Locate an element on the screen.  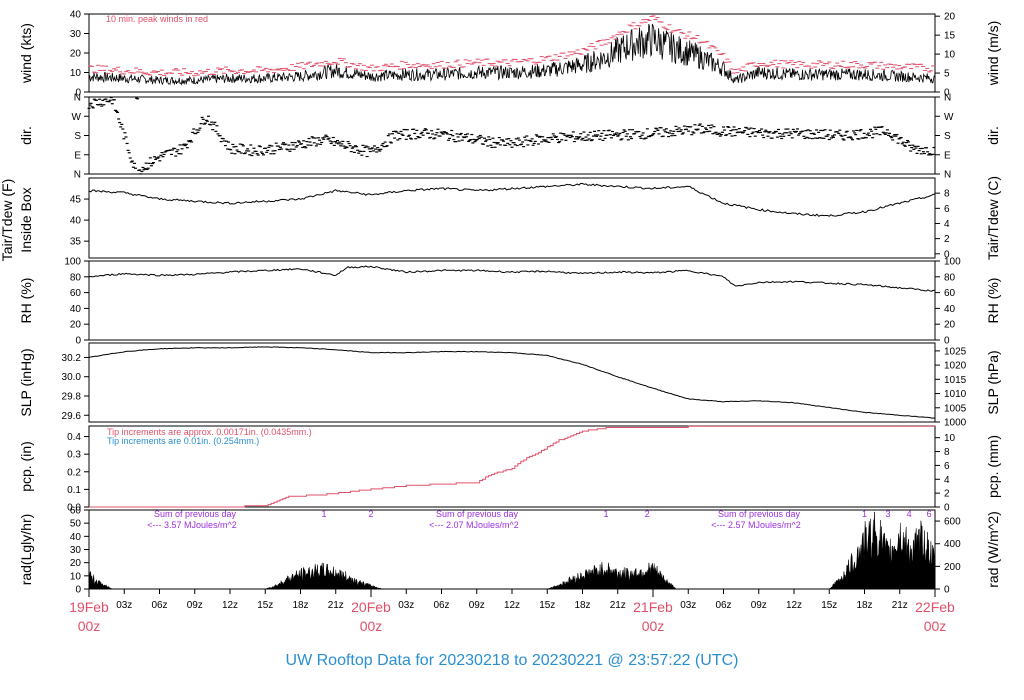
temp-ylabel-left: Tair/Tdew (F) is located at coordinates (7, 220).